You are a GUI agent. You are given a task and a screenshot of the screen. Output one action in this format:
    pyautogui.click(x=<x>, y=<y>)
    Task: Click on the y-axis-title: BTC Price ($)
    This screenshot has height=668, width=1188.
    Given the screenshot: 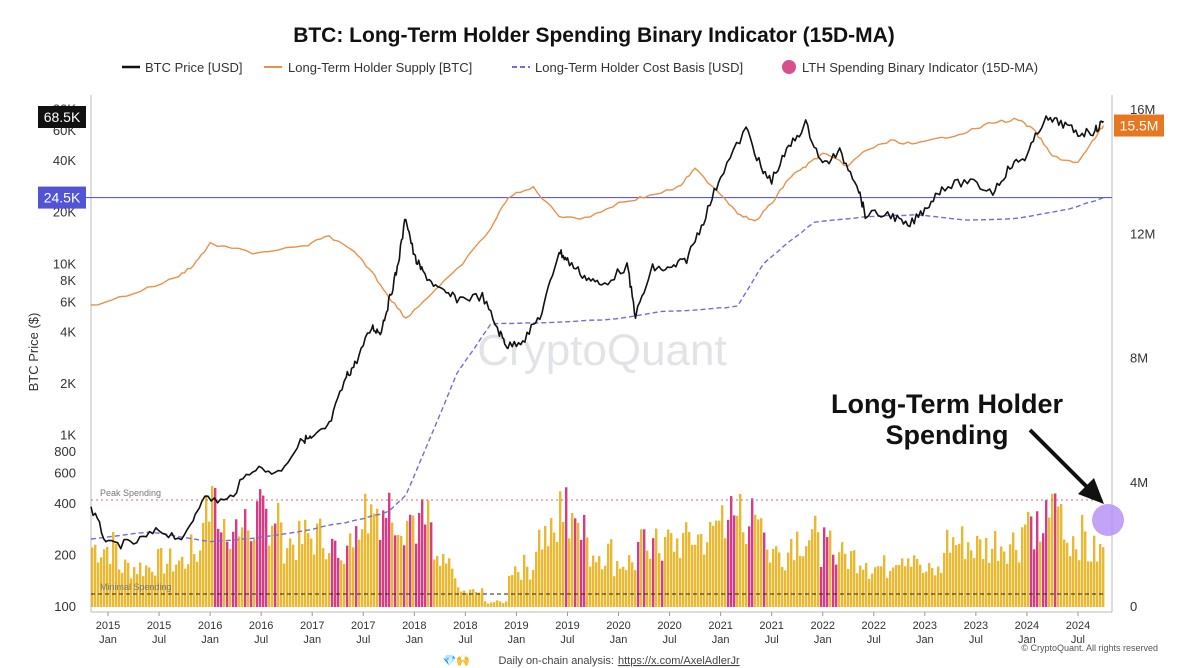 What is the action you would take?
    pyautogui.click(x=33, y=352)
    